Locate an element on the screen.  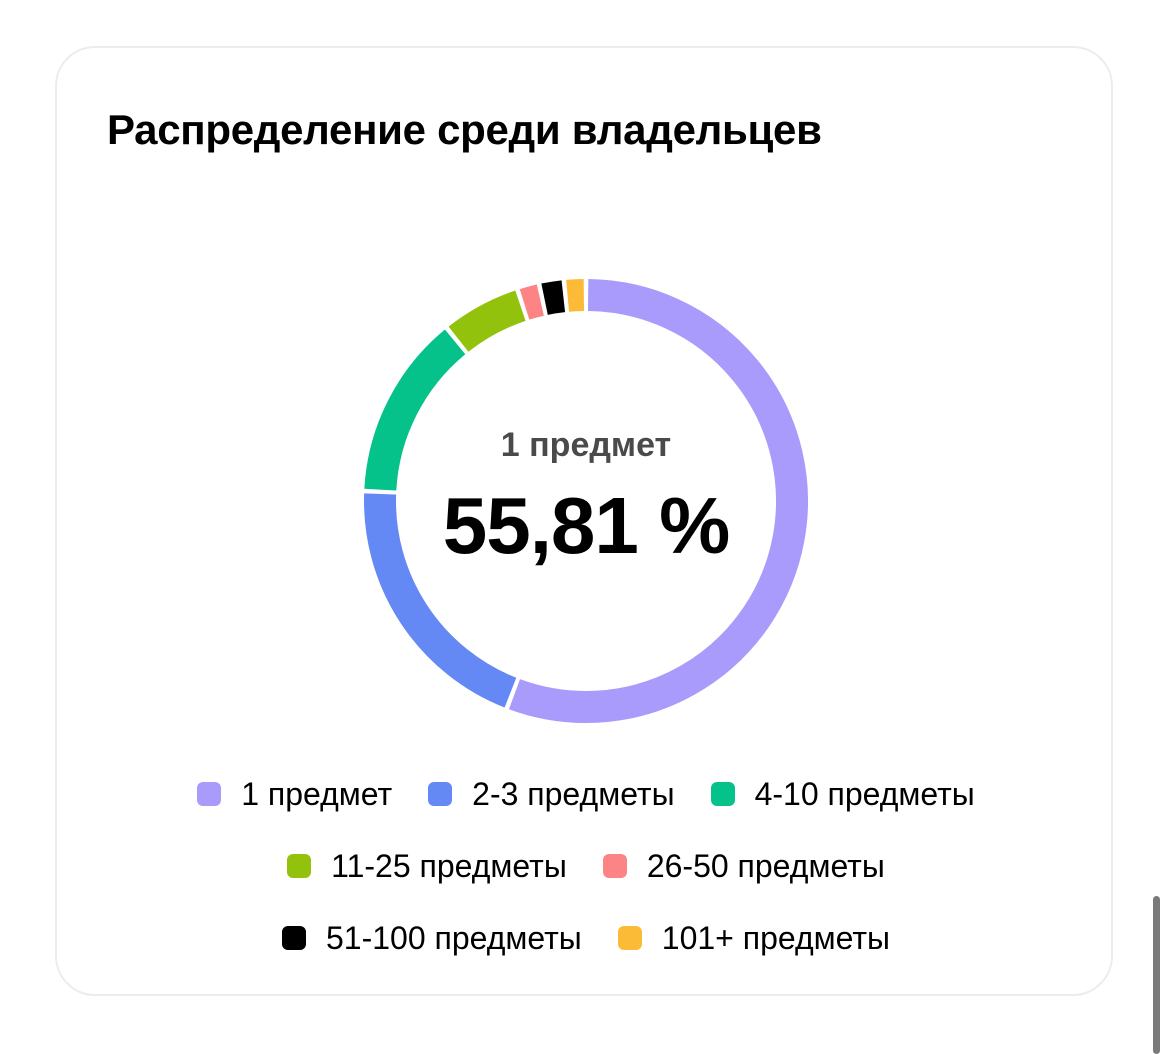
legend-item: 26-50 предметы is located at coordinates (743, 866).